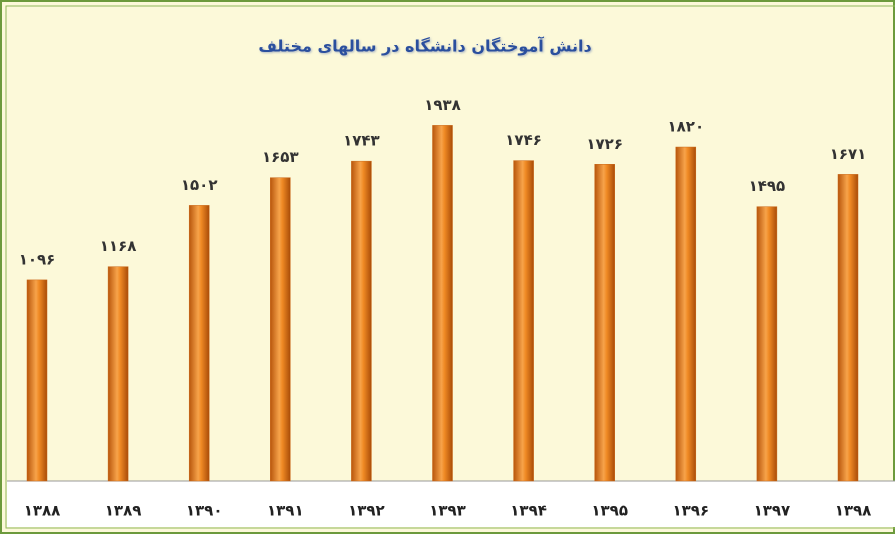 The height and width of the screenshot is (534, 895). I want to click on axis-strip, so click(451, 504).